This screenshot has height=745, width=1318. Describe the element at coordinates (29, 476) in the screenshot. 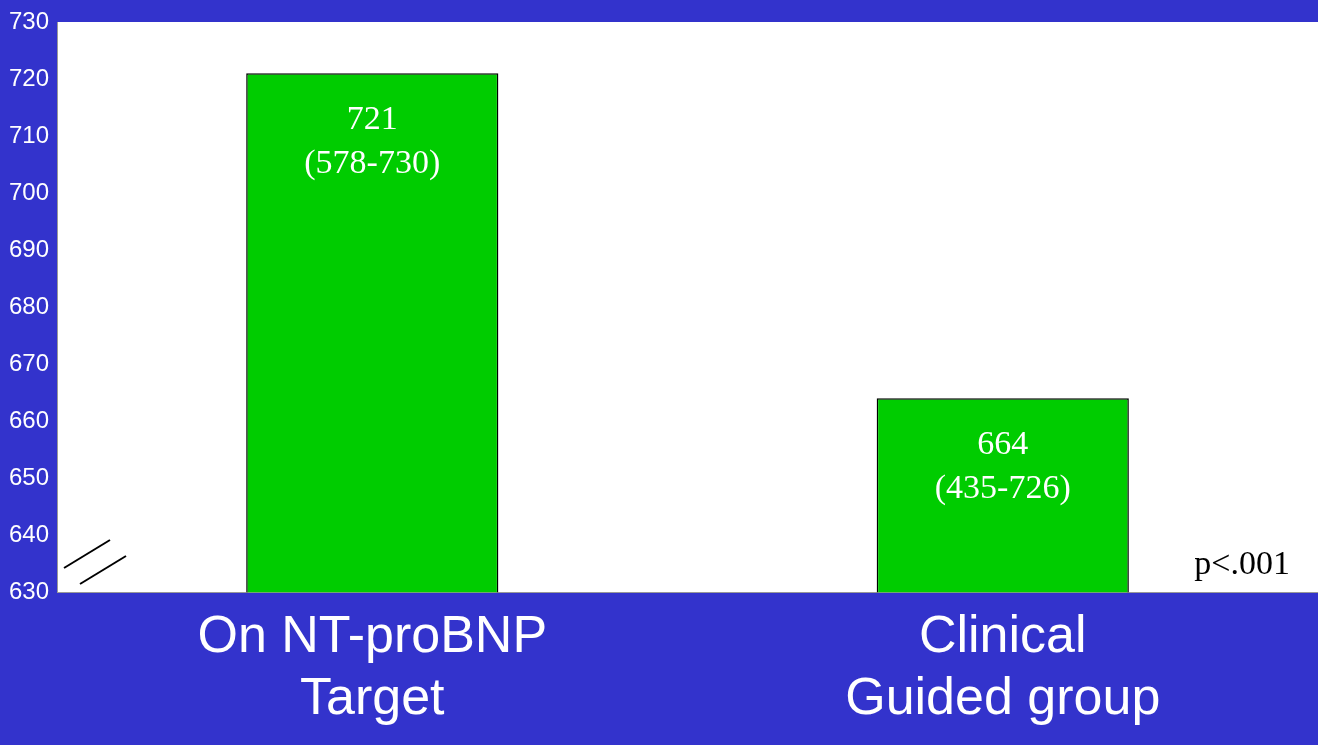

I see `y-tick-label: 650` at that location.